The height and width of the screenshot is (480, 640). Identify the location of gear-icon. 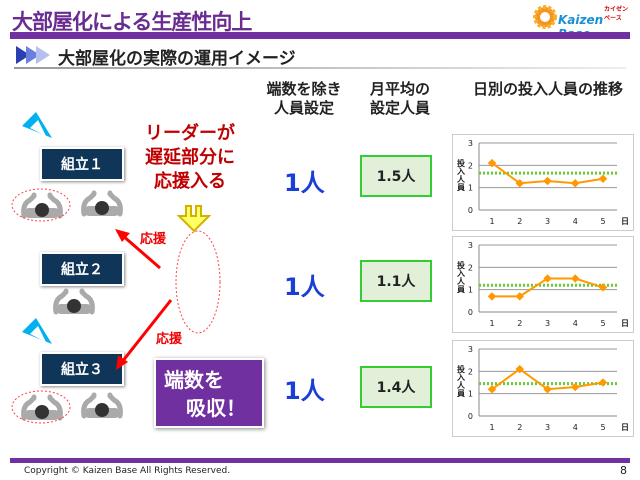
(545, 17).